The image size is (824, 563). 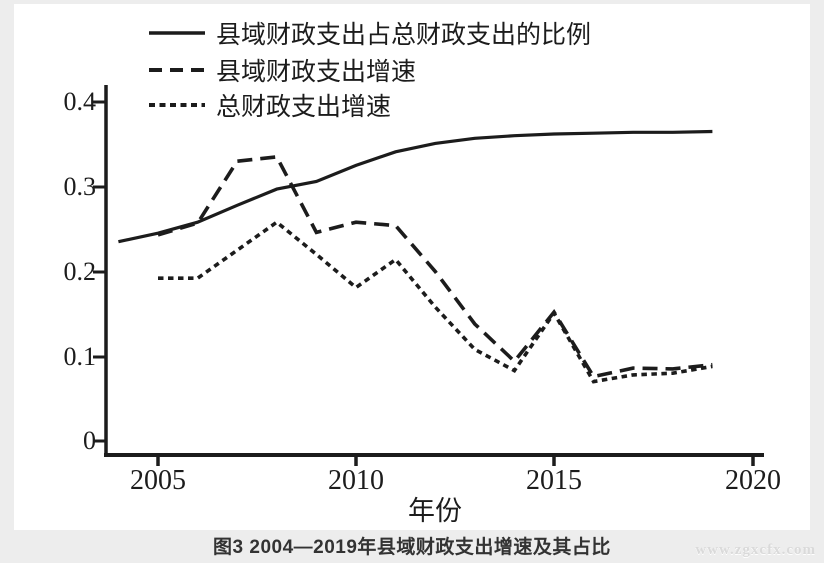 What do you see at coordinates (158, 480) in the screenshot?
I see `x-tick-label-2005: 2005` at bounding box center [158, 480].